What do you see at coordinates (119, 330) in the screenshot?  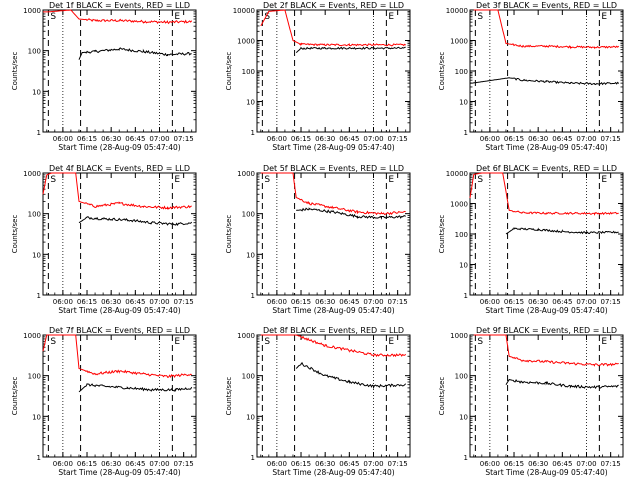 I see `chart-title: Det 7f BLACK = Events, RED = LLD` at bounding box center [119, 330].